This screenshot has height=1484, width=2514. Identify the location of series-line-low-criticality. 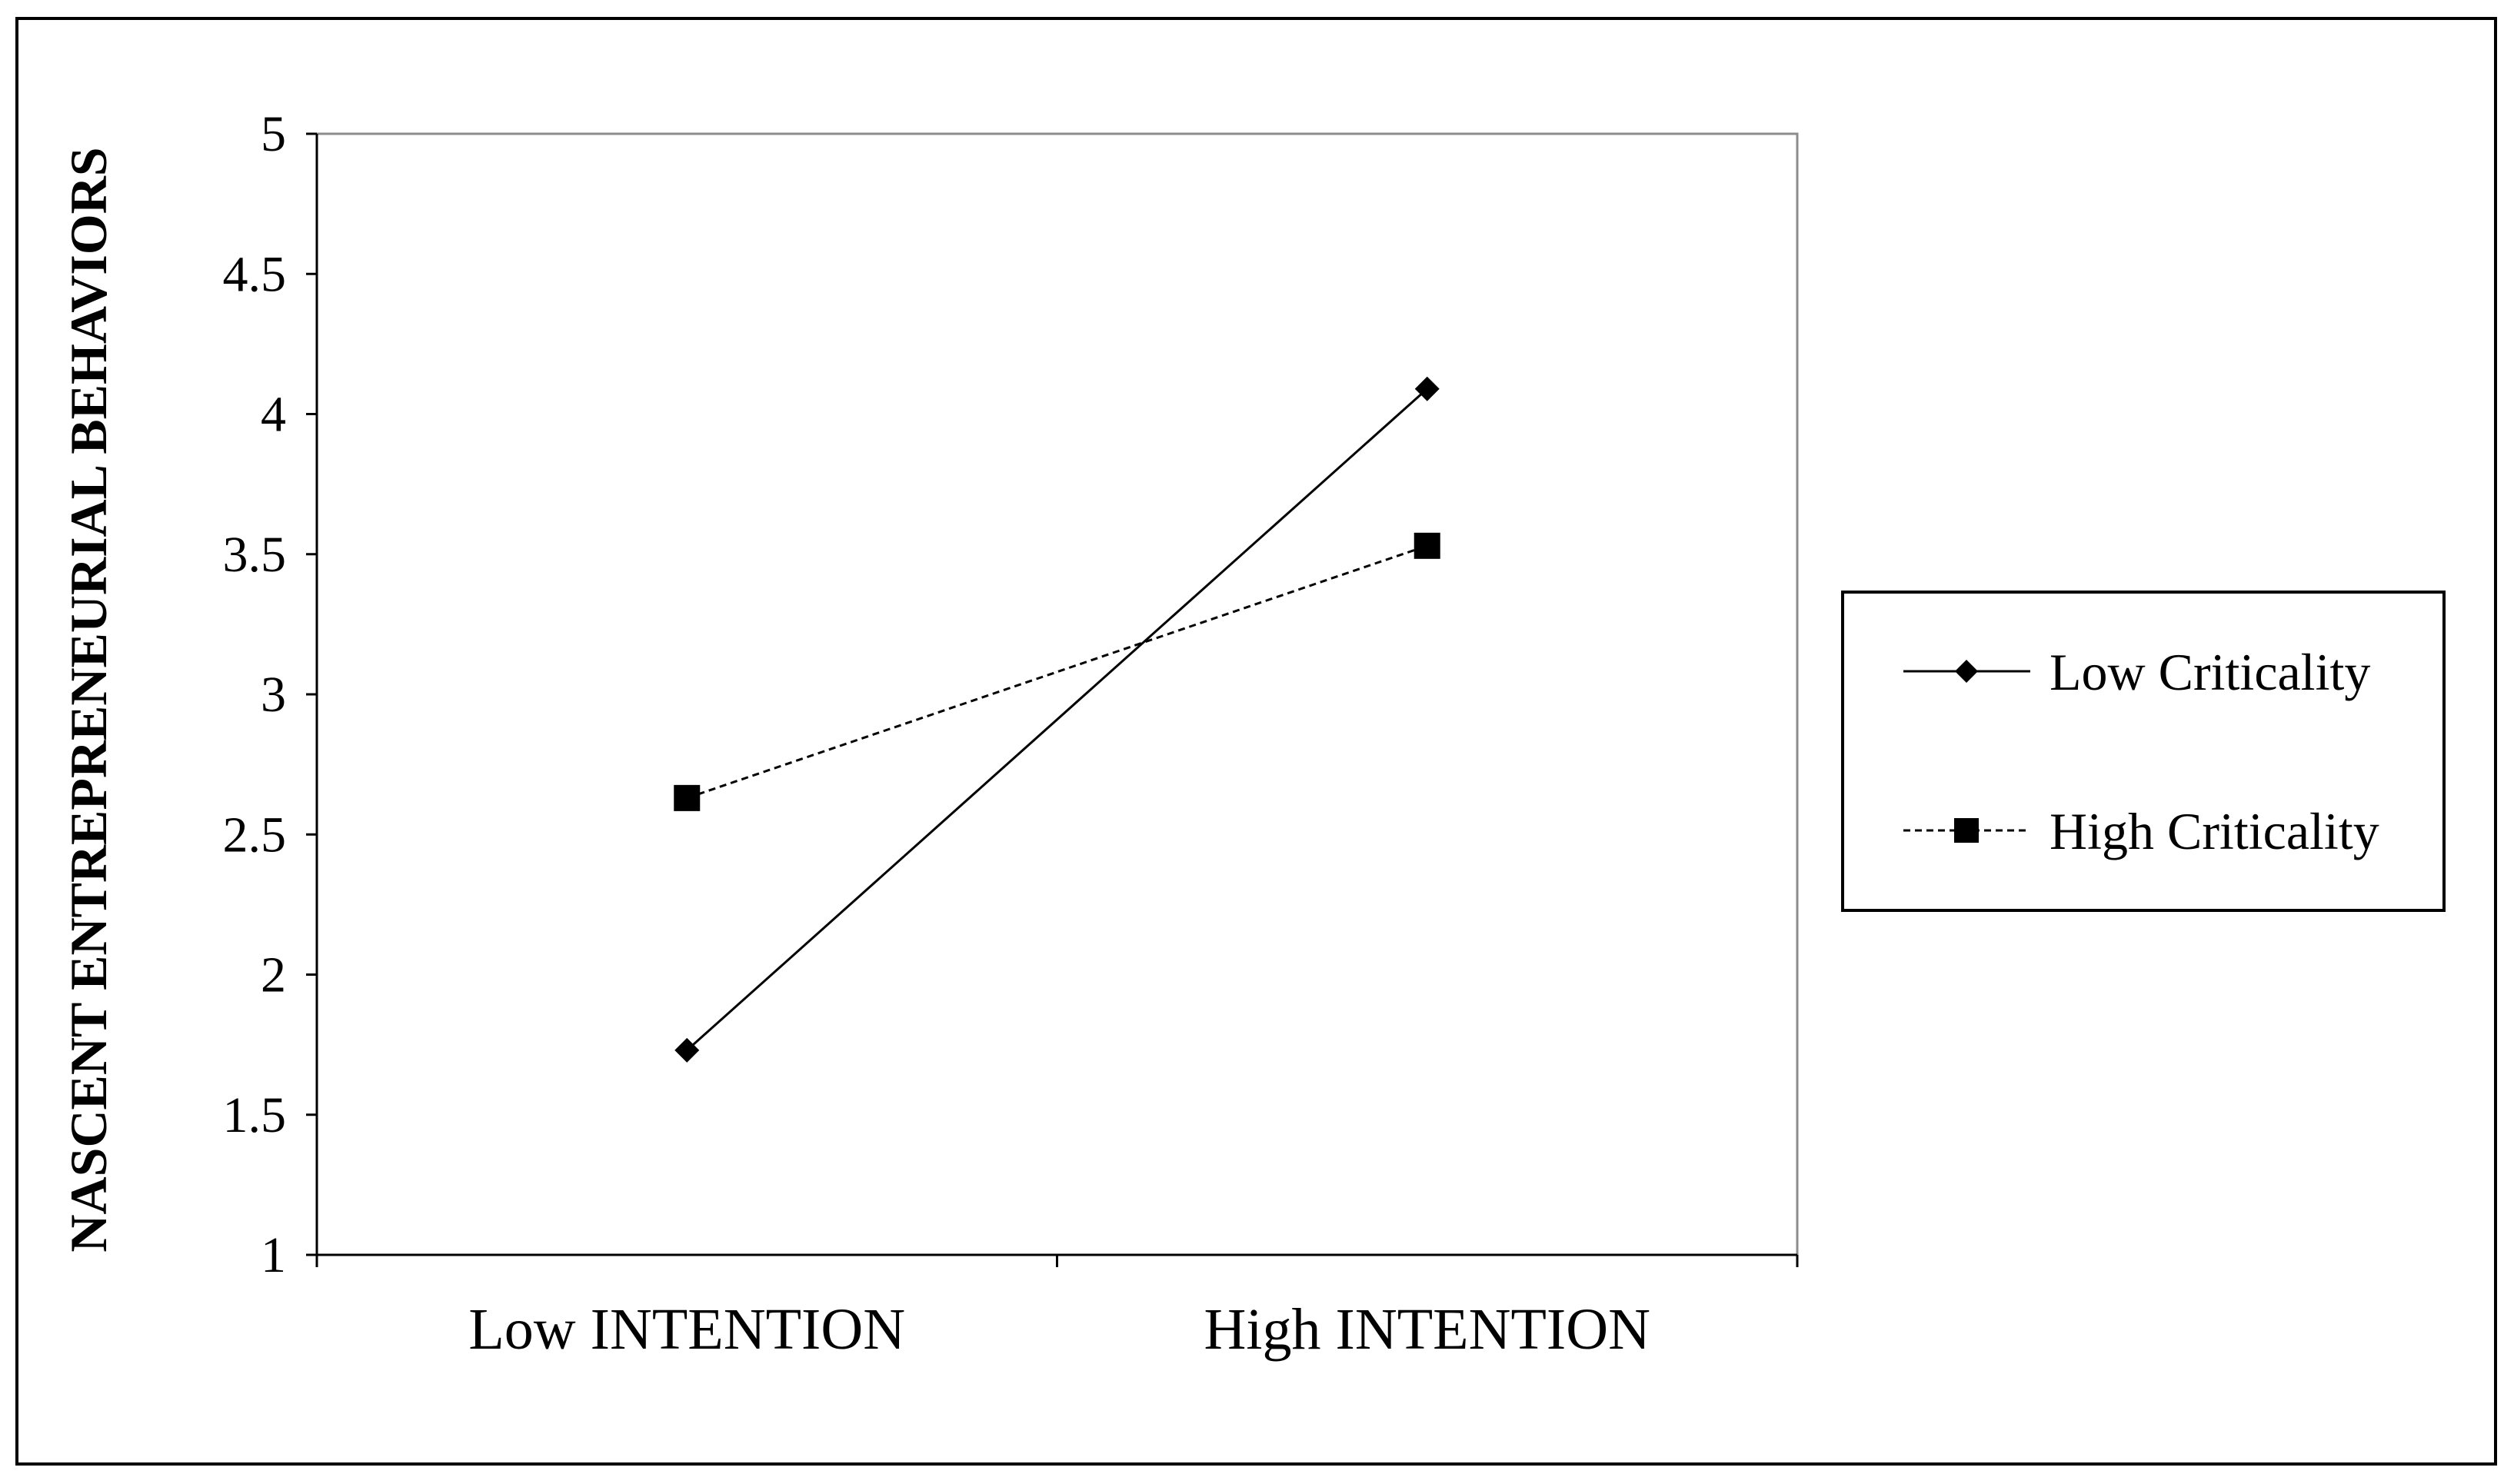
(1057, 720).